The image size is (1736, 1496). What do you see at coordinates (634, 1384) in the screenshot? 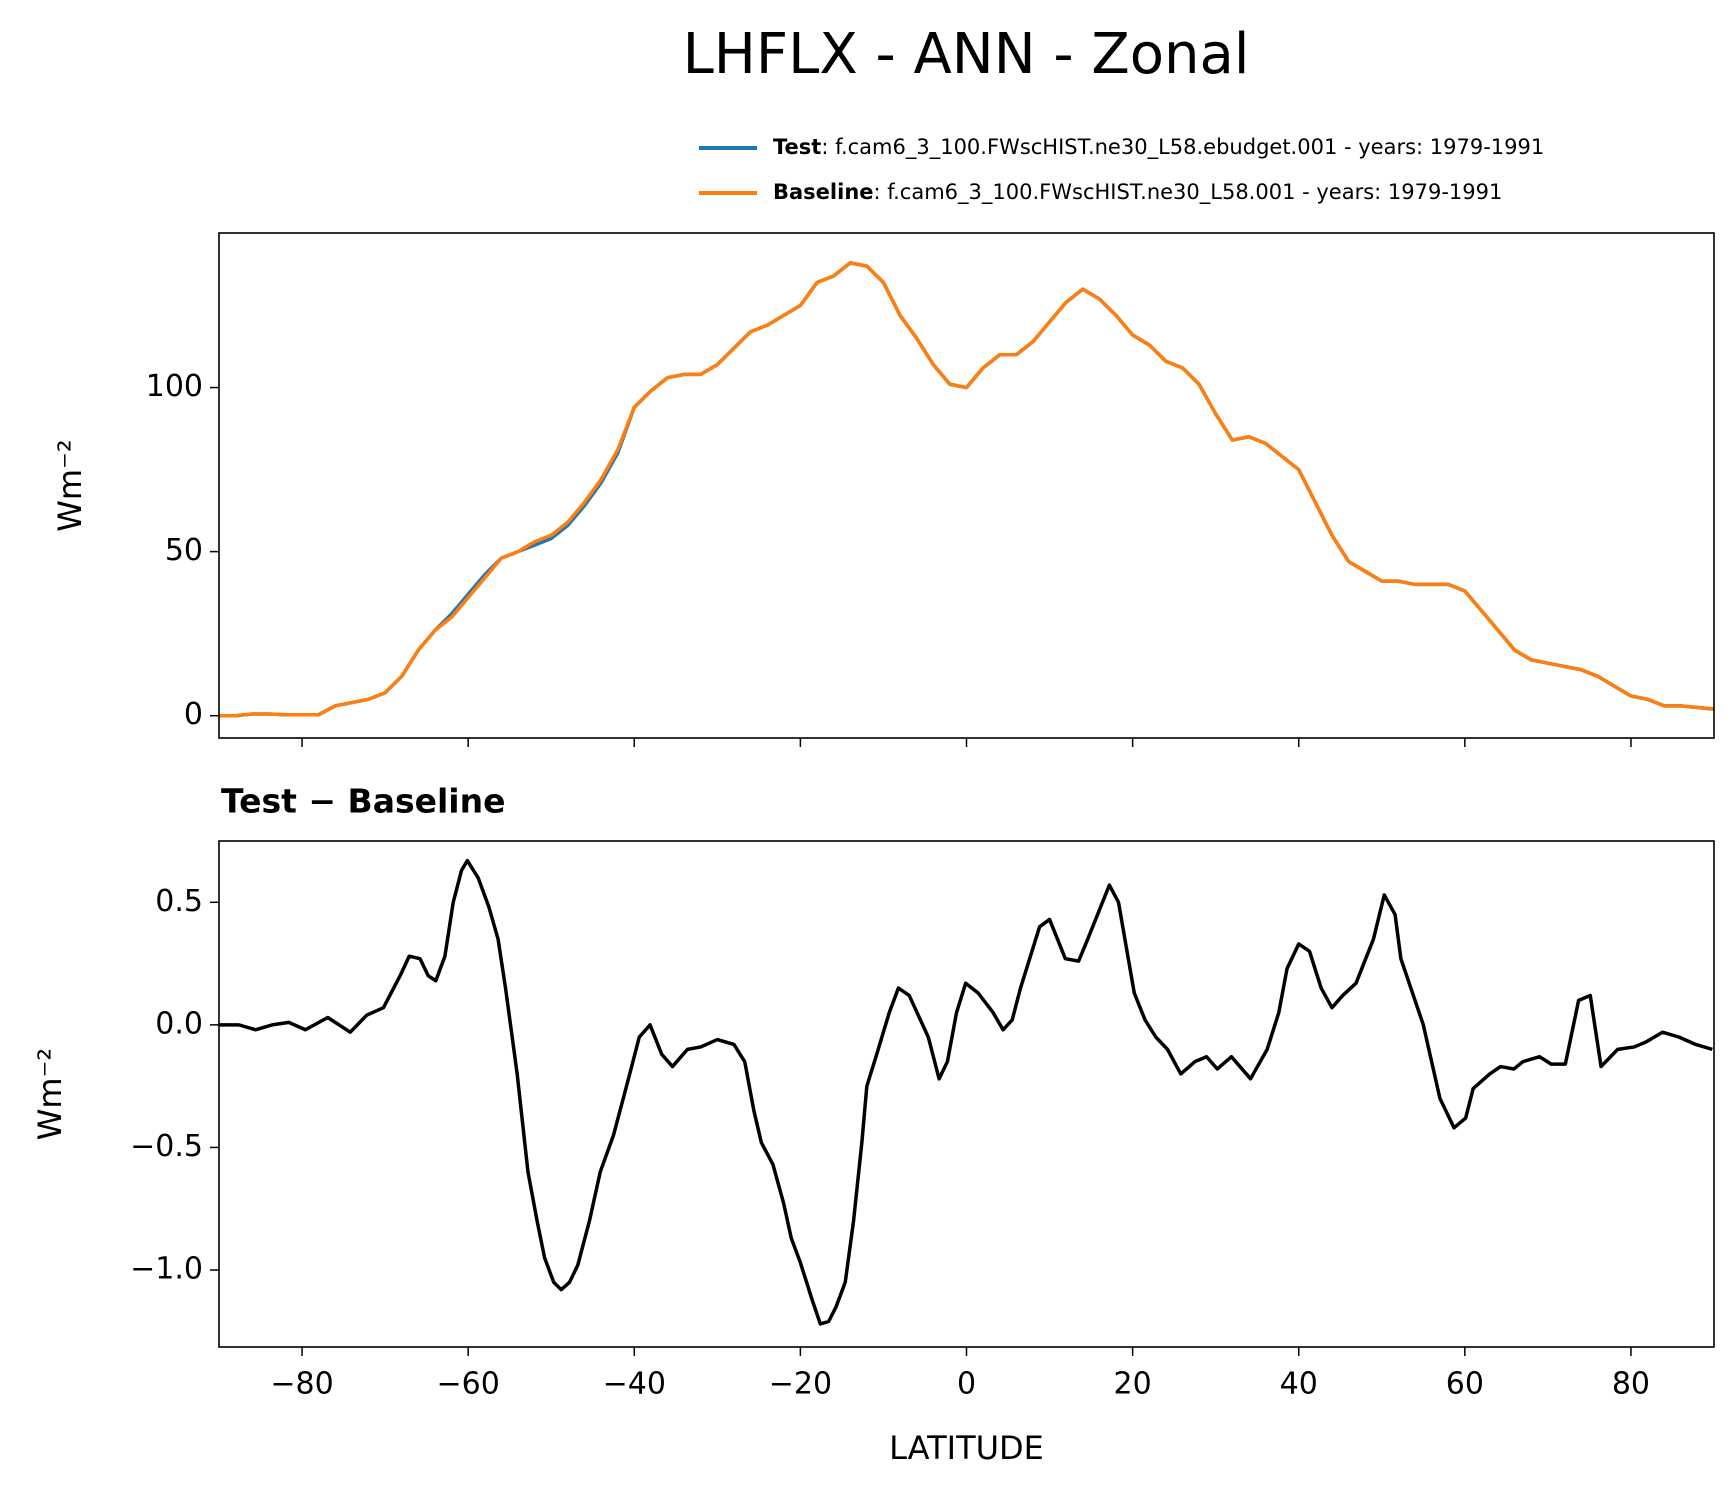
I see `x-tick-label: −40` at bounding box center [634, 1384].